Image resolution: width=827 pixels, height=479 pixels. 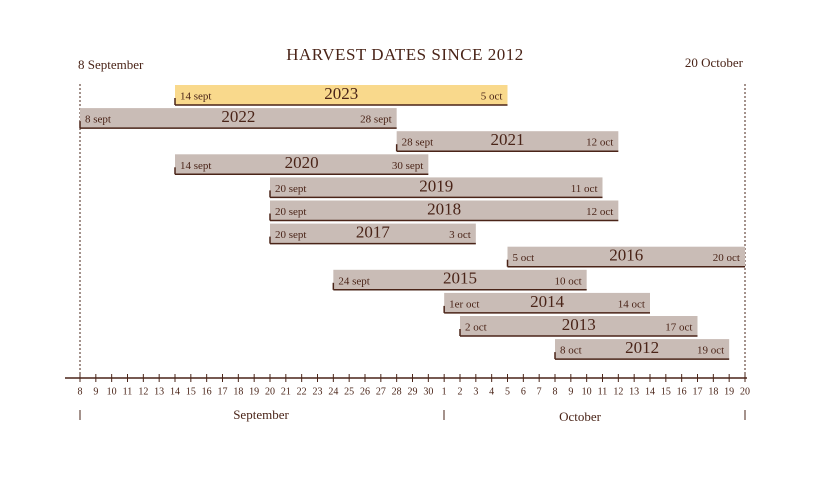 I want to click on year-label: 2018, so click(x=444, y=208).